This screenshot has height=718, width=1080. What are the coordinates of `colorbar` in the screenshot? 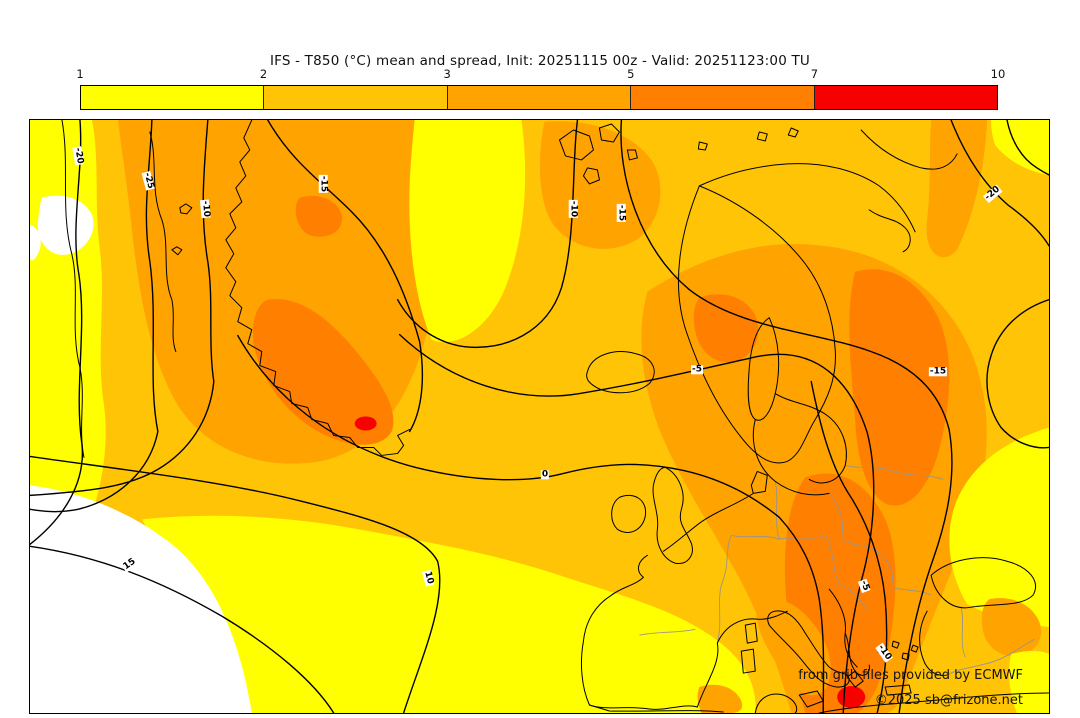 It's located at (539, 97).